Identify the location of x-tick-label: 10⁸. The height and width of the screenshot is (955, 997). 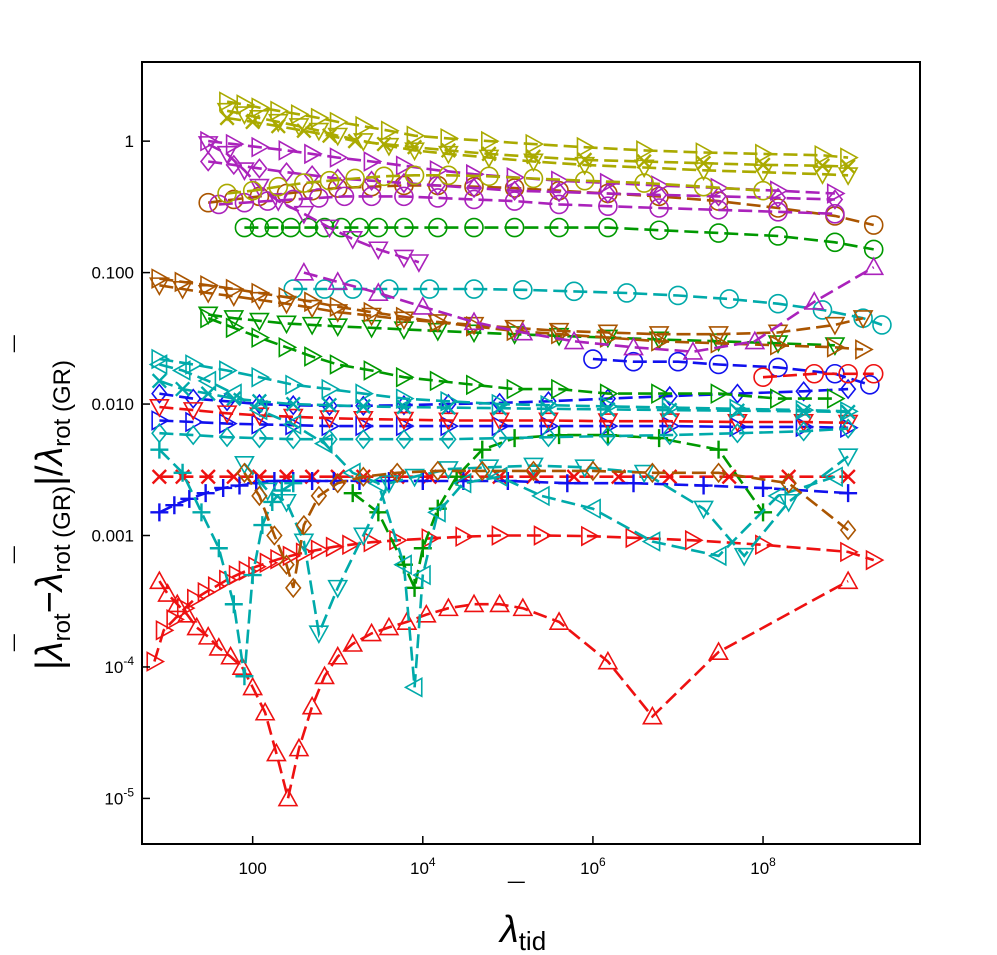
(763, 866).